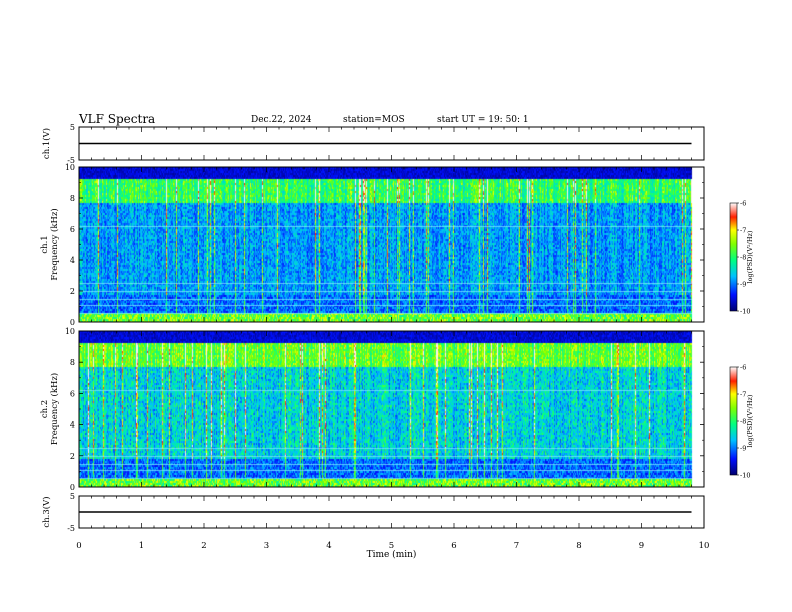 The width and height of the screenshot is (792, 612). What do you see at coordinates (45, 244) in the screenshot?
I see `y-axis-label-channel: ch.1` at bounding box center [45, 244].